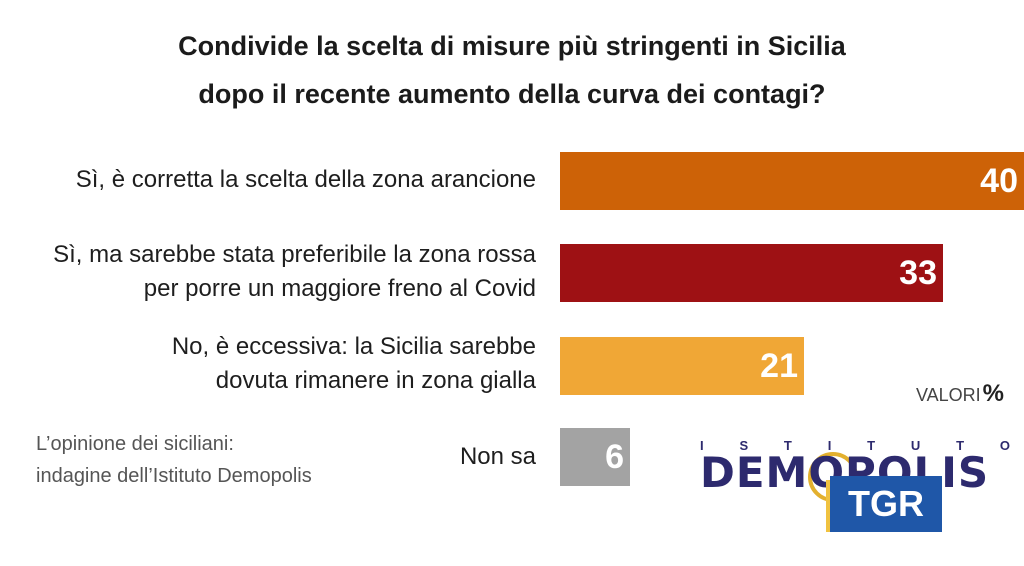 This screenshot has height=566, width=1024. Describe the element at coordinates (339, 288) in the screenshot. I see `bar-label-1-line-2: per porre un maggiore freno al Covid` at that location.